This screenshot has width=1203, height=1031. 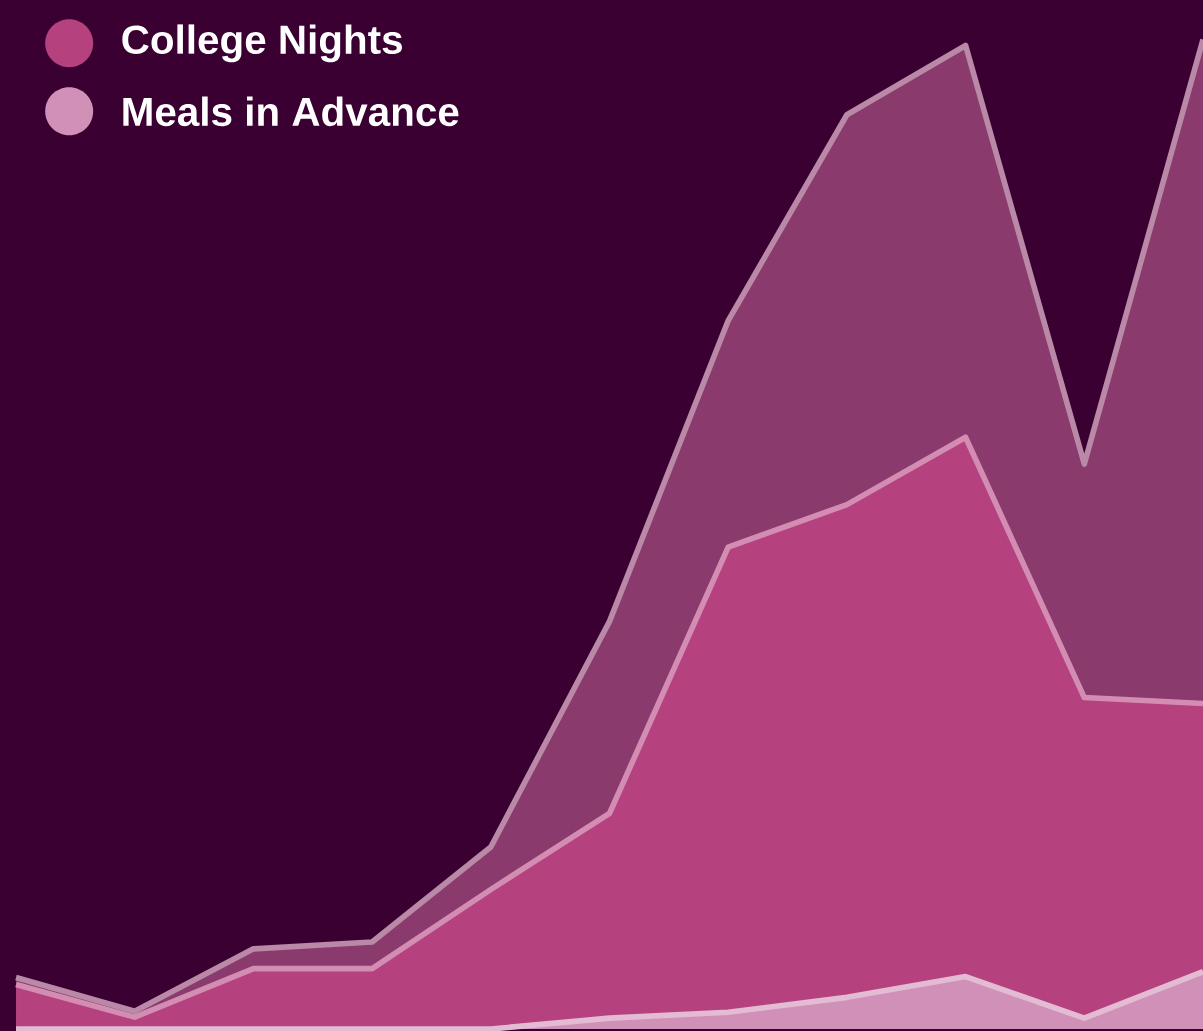 I want to click on legend-label: College Nights, so click(x=262, y=43).